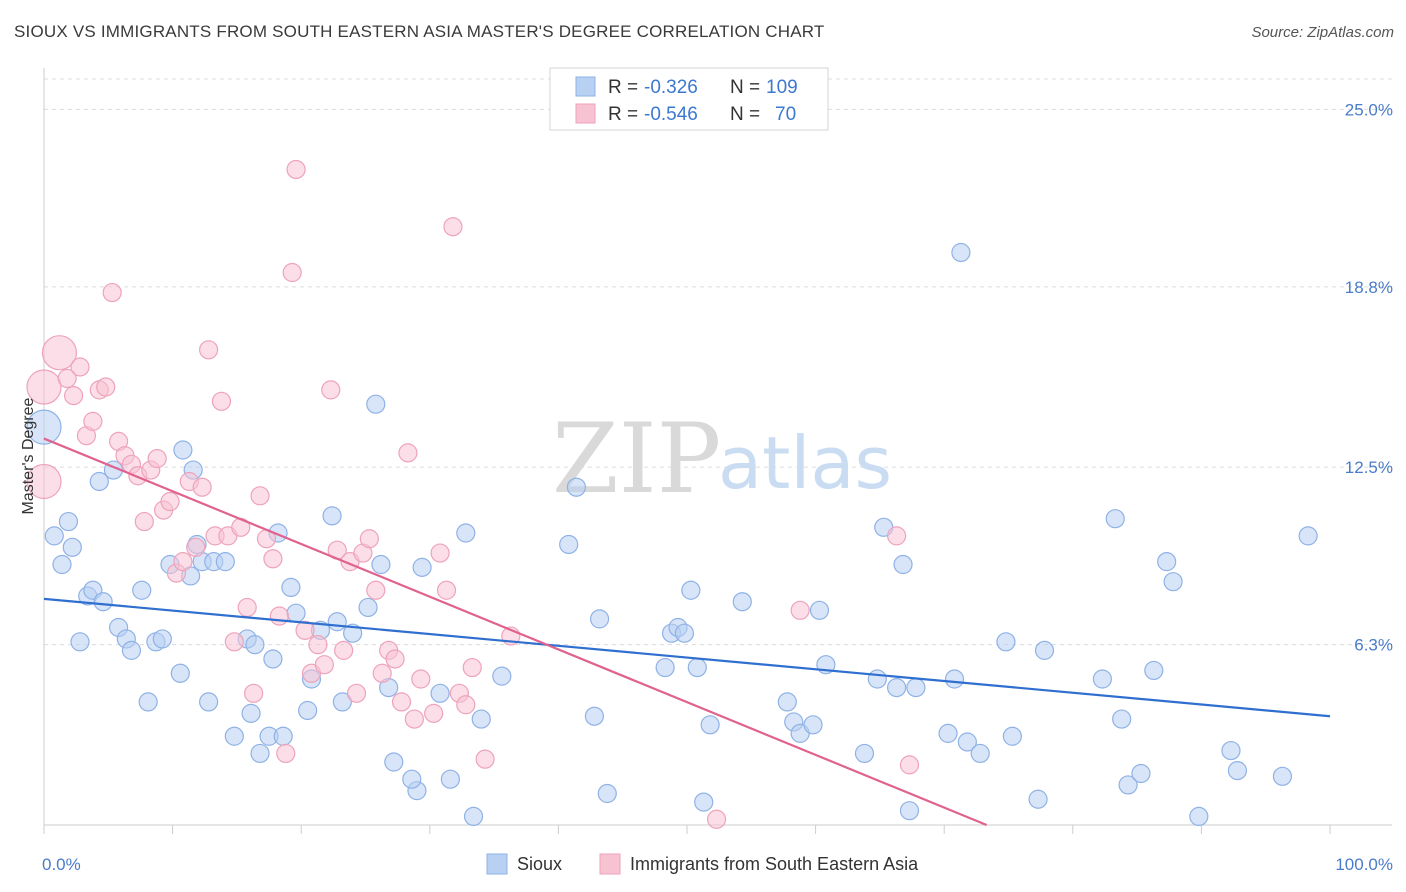 The width and height of the screenshot is (1406, 892). What do you see at coordinates (623, 87) in the screenshot?
I see `legend-sioux-r-label: R =` at bounding box center [623, 87].